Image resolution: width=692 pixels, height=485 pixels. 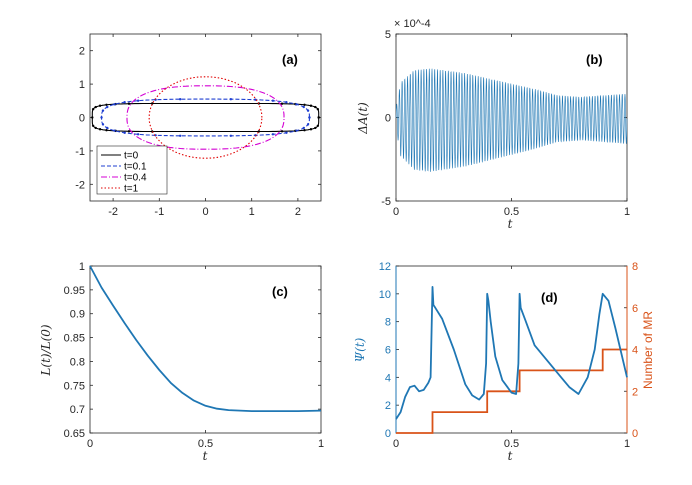 What do you see at coordinates (388, 378) in the screenshot?
I see `y-tick-label: 4` at bounding box center [388, 378].